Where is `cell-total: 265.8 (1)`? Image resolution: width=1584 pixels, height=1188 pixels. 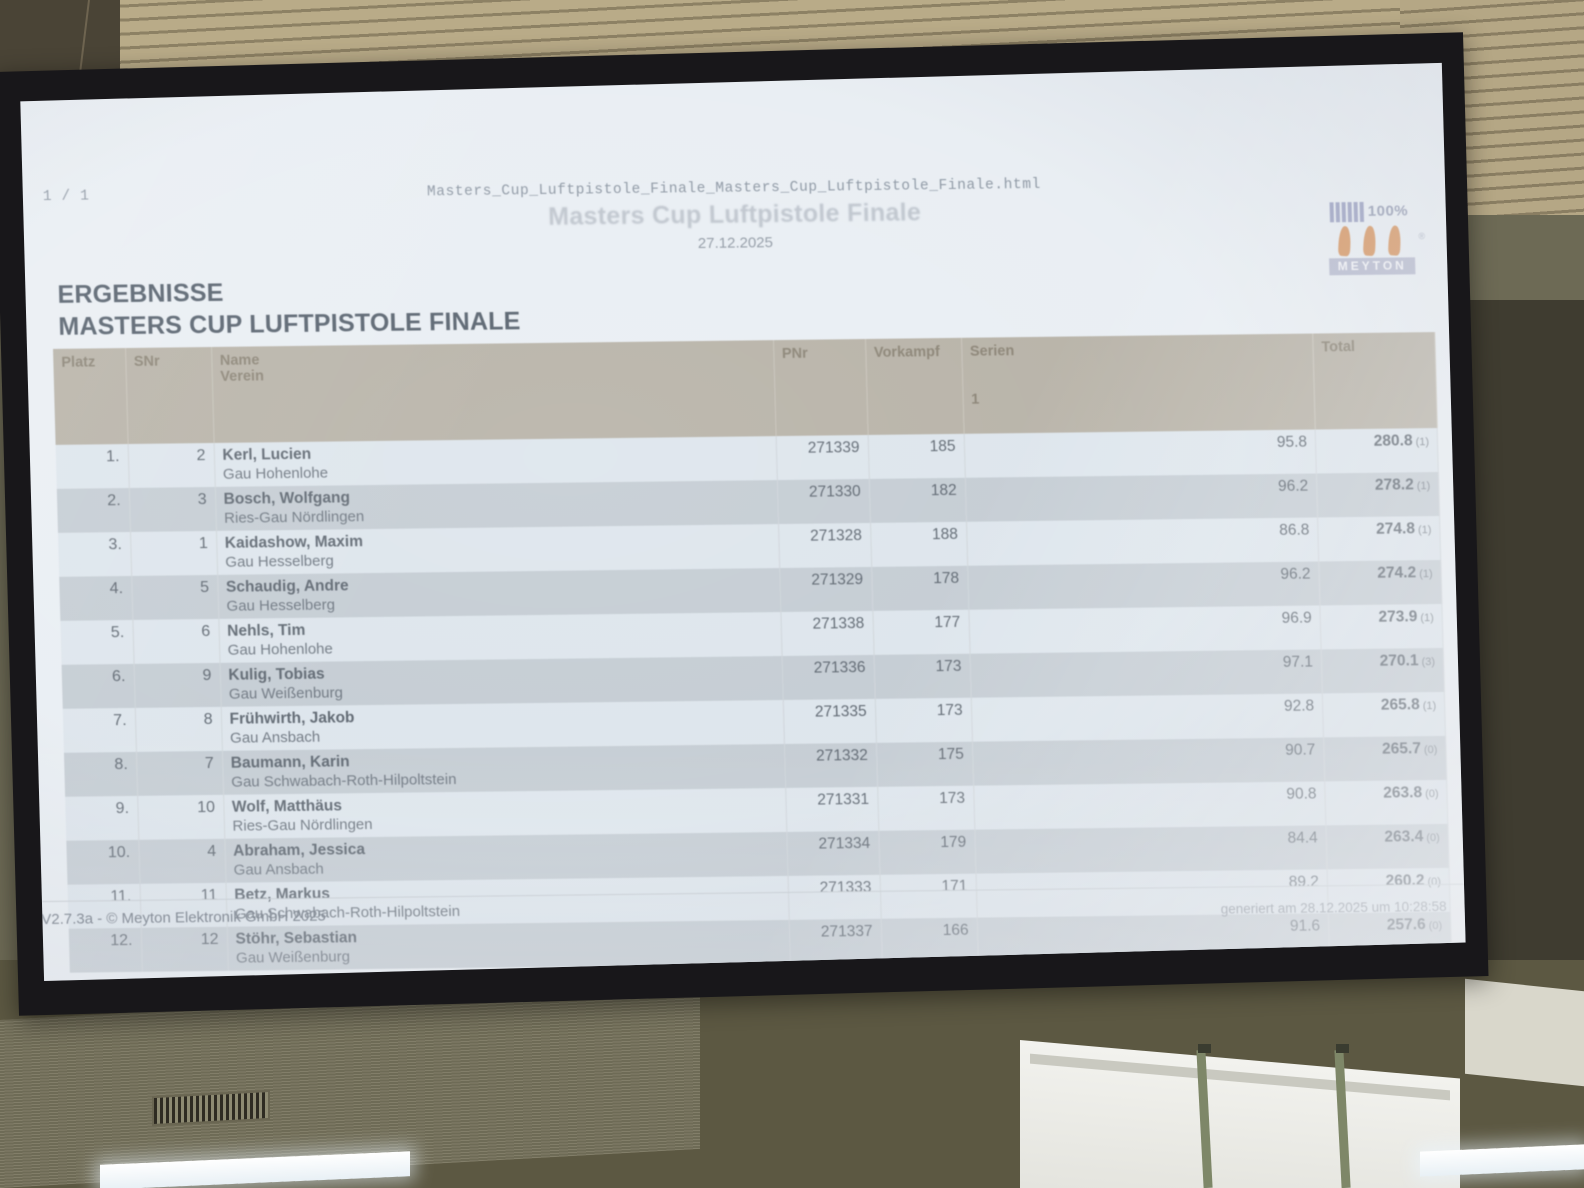
cell-total: 265.8 (1) is located at coordinates (1384, 714).